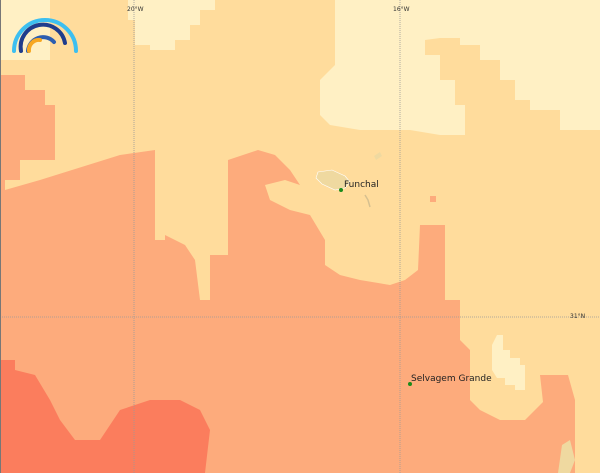  I want to click on field-pale-south, so click(508, 362).